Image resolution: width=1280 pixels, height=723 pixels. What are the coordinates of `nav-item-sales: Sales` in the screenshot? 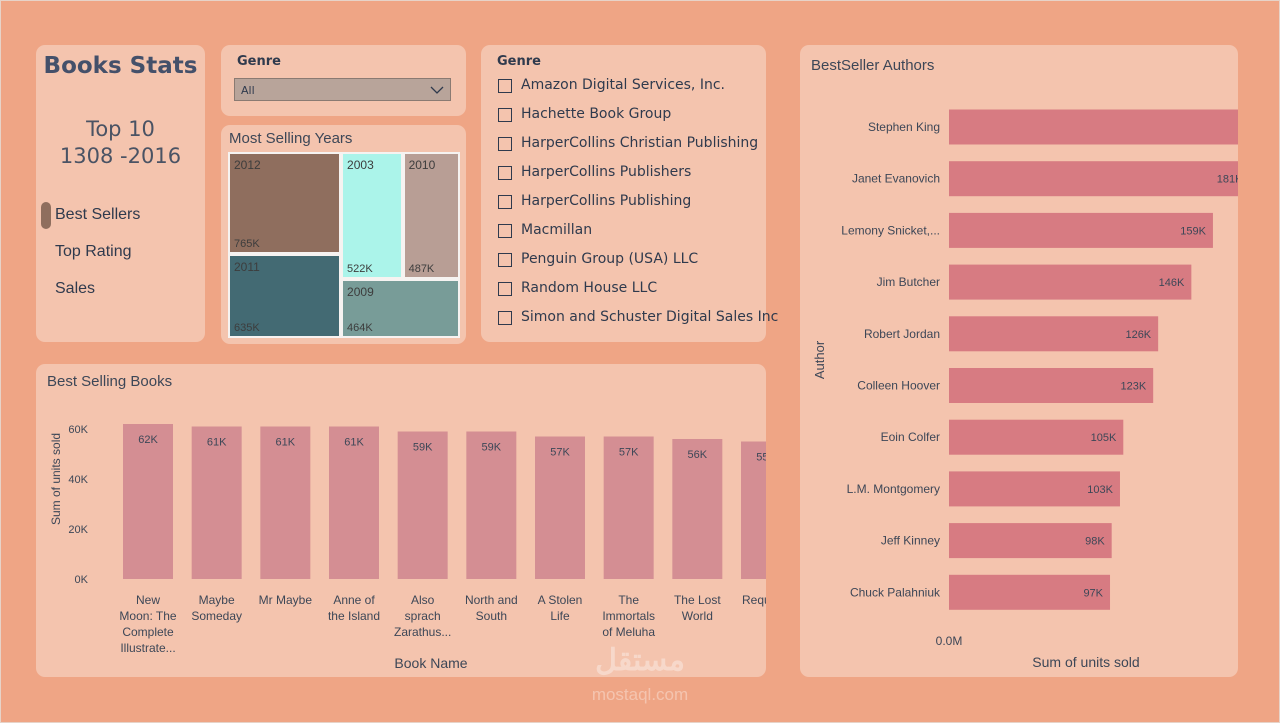 It's located at (75, 288).